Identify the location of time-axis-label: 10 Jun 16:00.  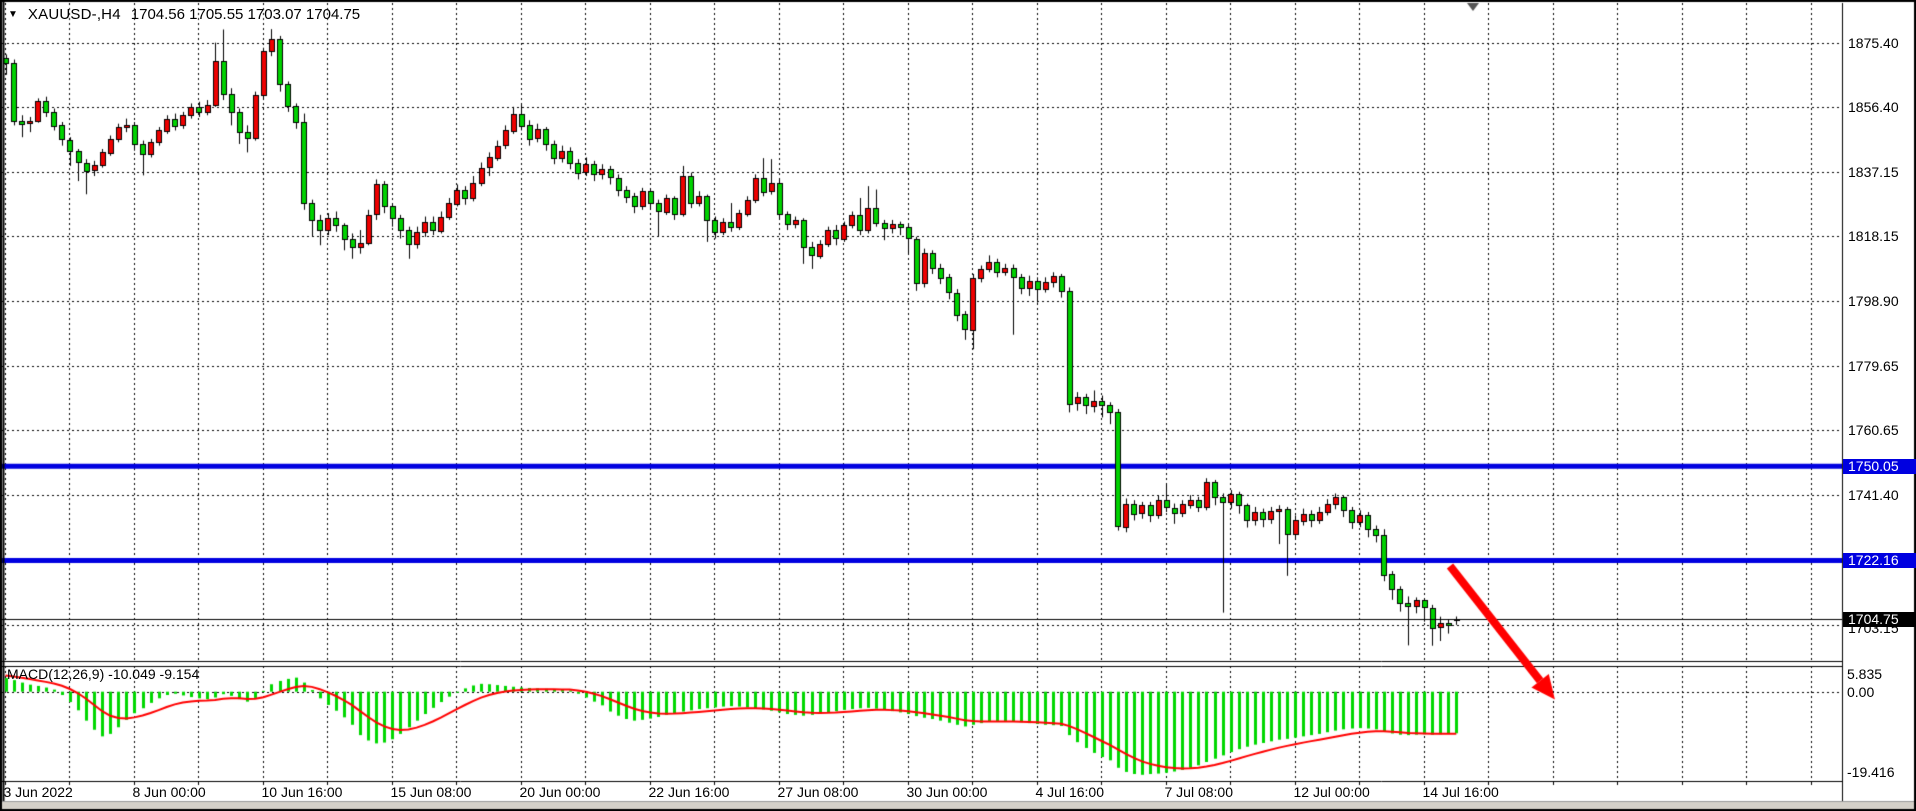
(302, 792).